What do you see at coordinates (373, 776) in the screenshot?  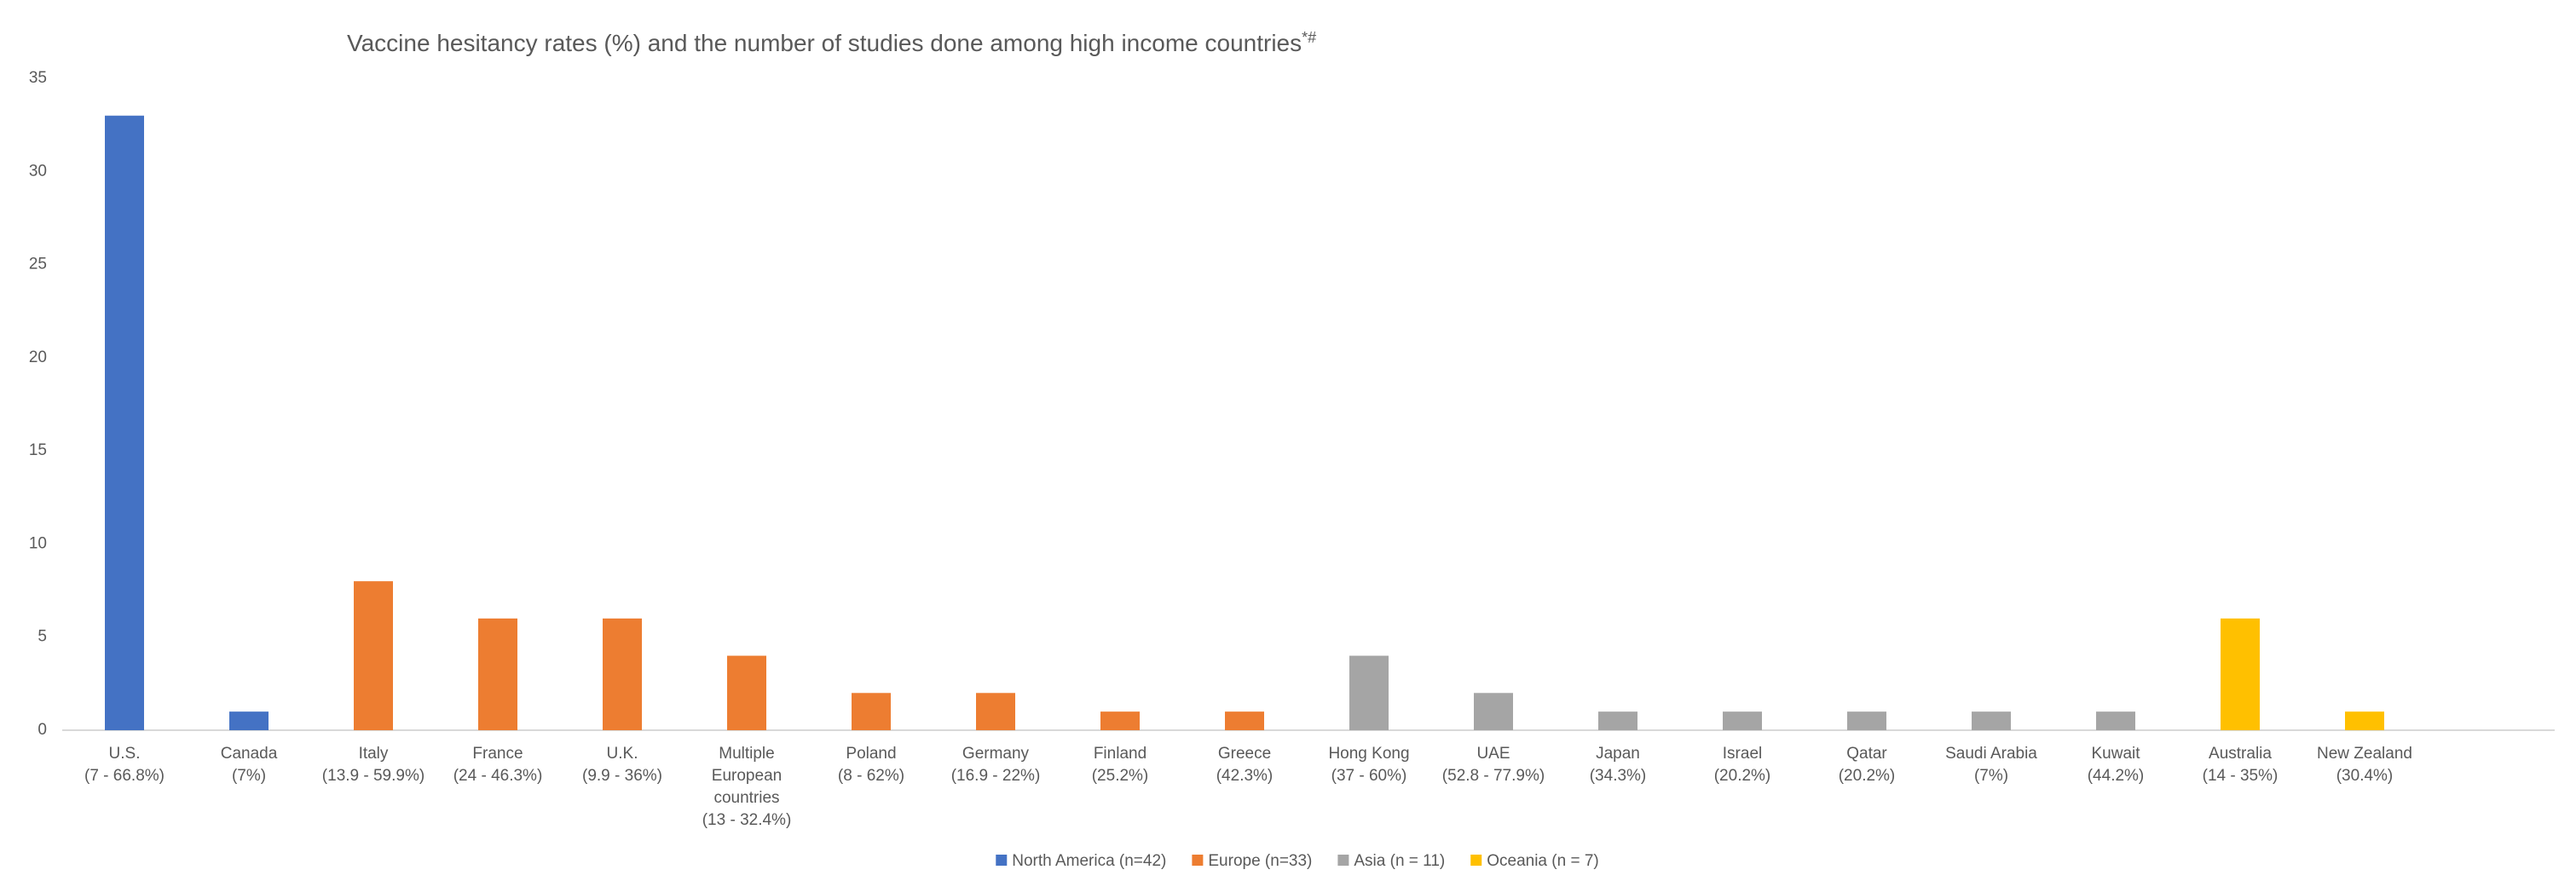 I see `x-tick-label: (13.9 - 59.9%)` at bounding box center [373, 776].